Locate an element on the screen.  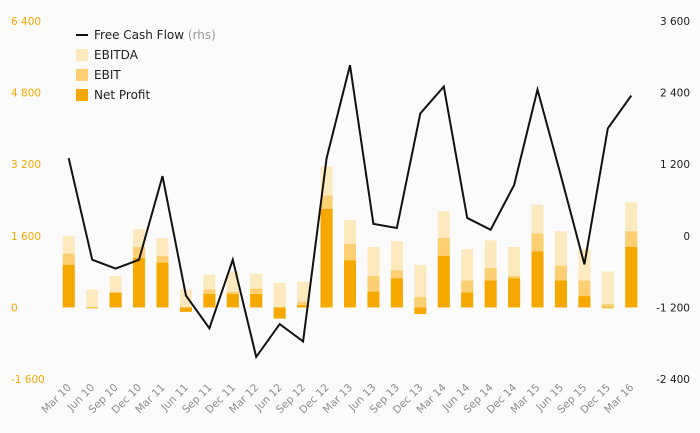
left-tick-label: 1 600 is located at coordinates (26, 237).